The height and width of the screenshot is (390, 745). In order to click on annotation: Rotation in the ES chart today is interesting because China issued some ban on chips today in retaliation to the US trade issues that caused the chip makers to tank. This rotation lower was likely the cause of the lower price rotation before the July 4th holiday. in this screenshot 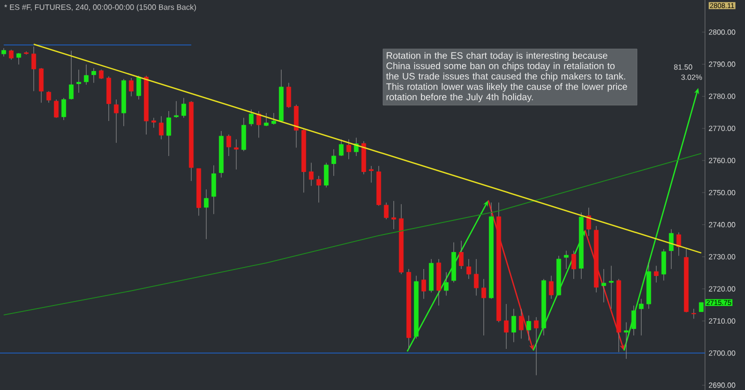, I will do `click(507, 77)`.